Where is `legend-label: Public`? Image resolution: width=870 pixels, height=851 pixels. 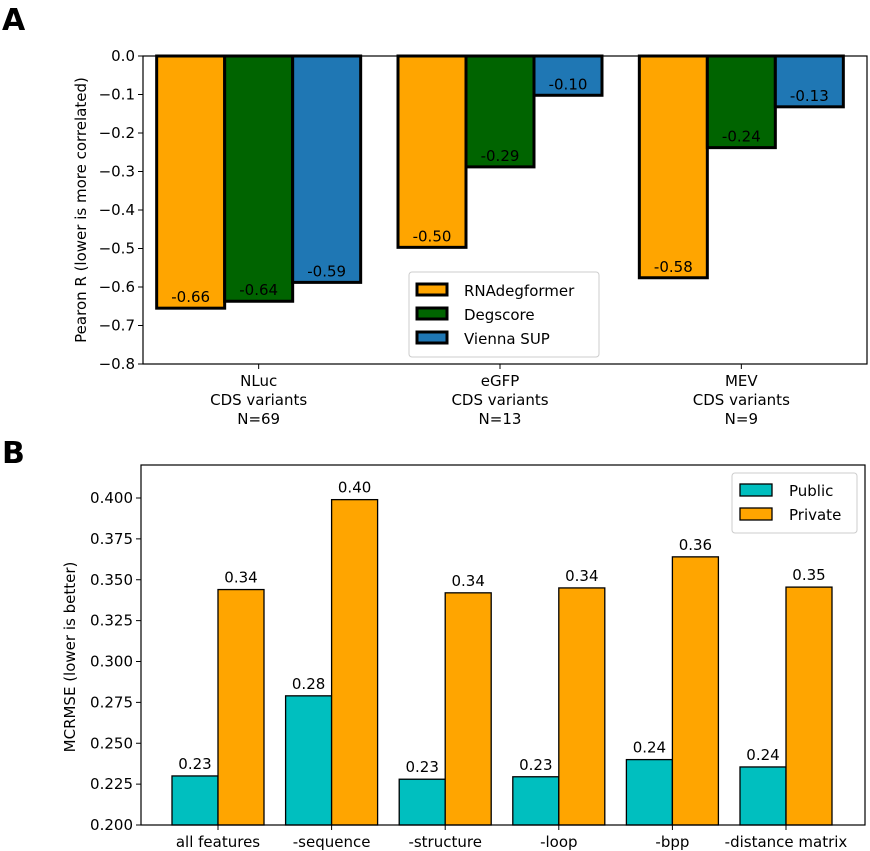 legend-label: Public is located at coordinates (811, 491).